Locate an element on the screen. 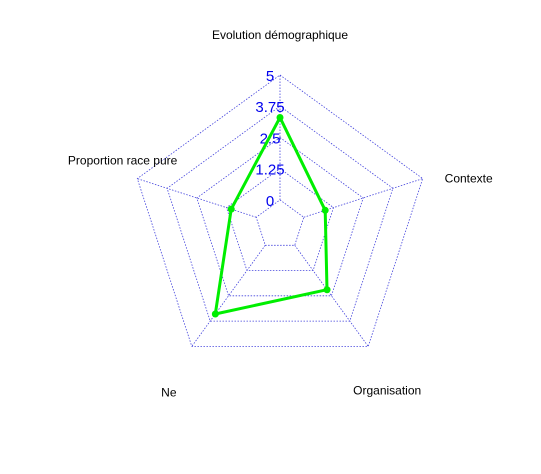 Image resolution: width=541 pixels, height=474 pixels. radar-series is located at coordinates (271, 215).